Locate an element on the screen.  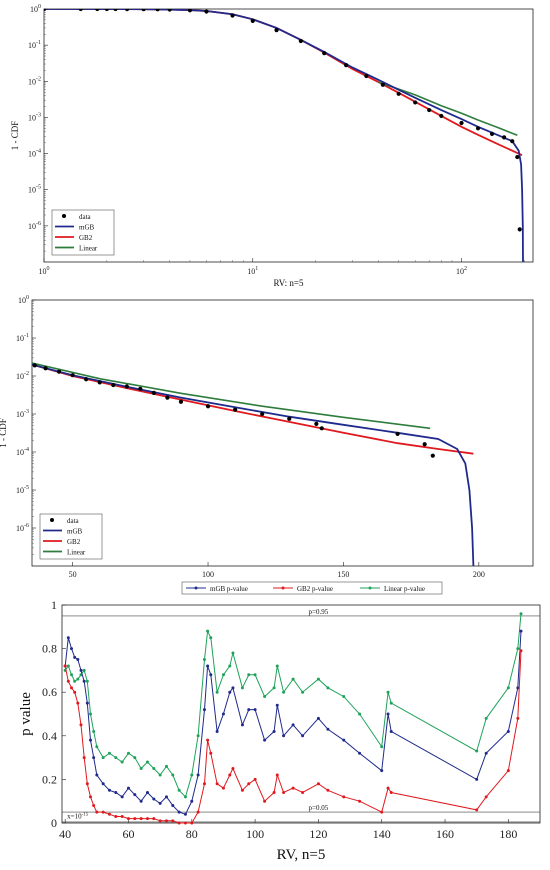
y-axis-label: 1 - CDF is located at coordinates (15, 136).